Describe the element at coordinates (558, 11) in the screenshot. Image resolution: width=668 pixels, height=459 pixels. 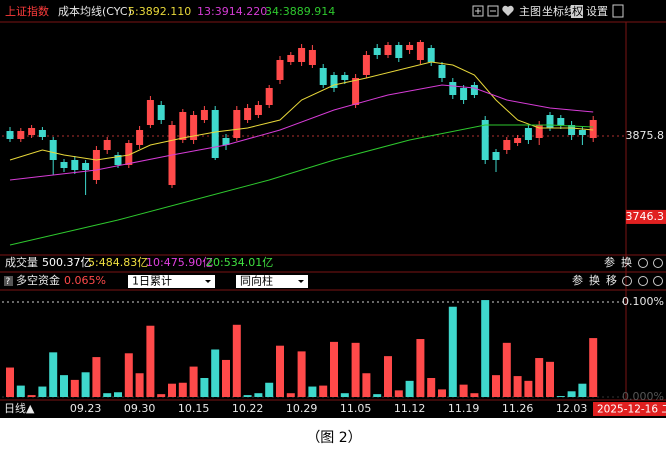
I see `axis-button: 坐标线` at that location.